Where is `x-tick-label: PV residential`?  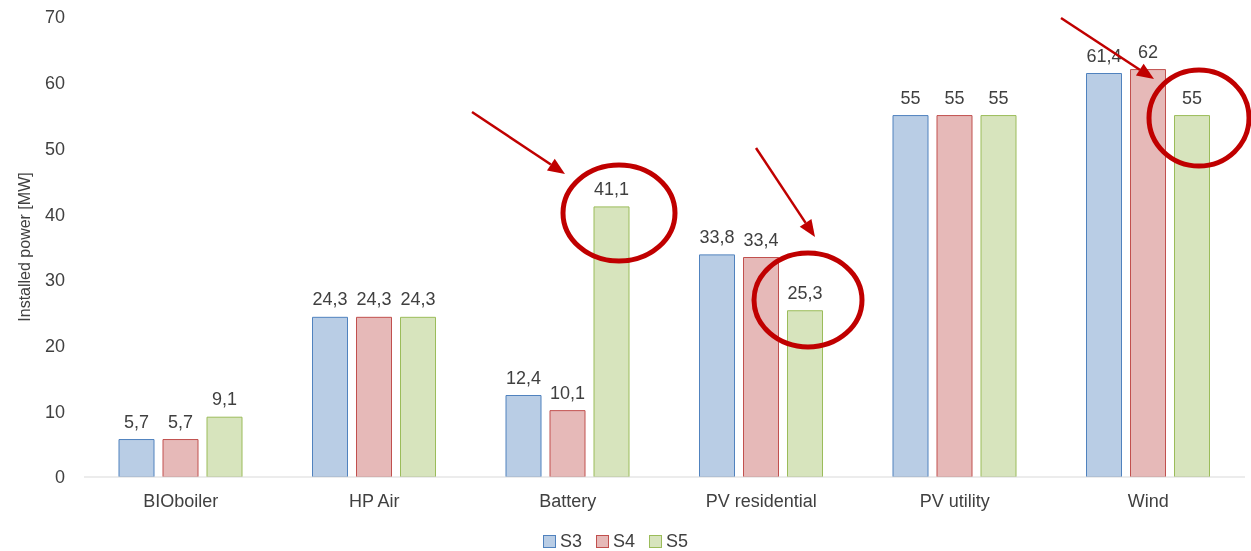 x-tick-label: PV residential is located at coordinates (761, 500).